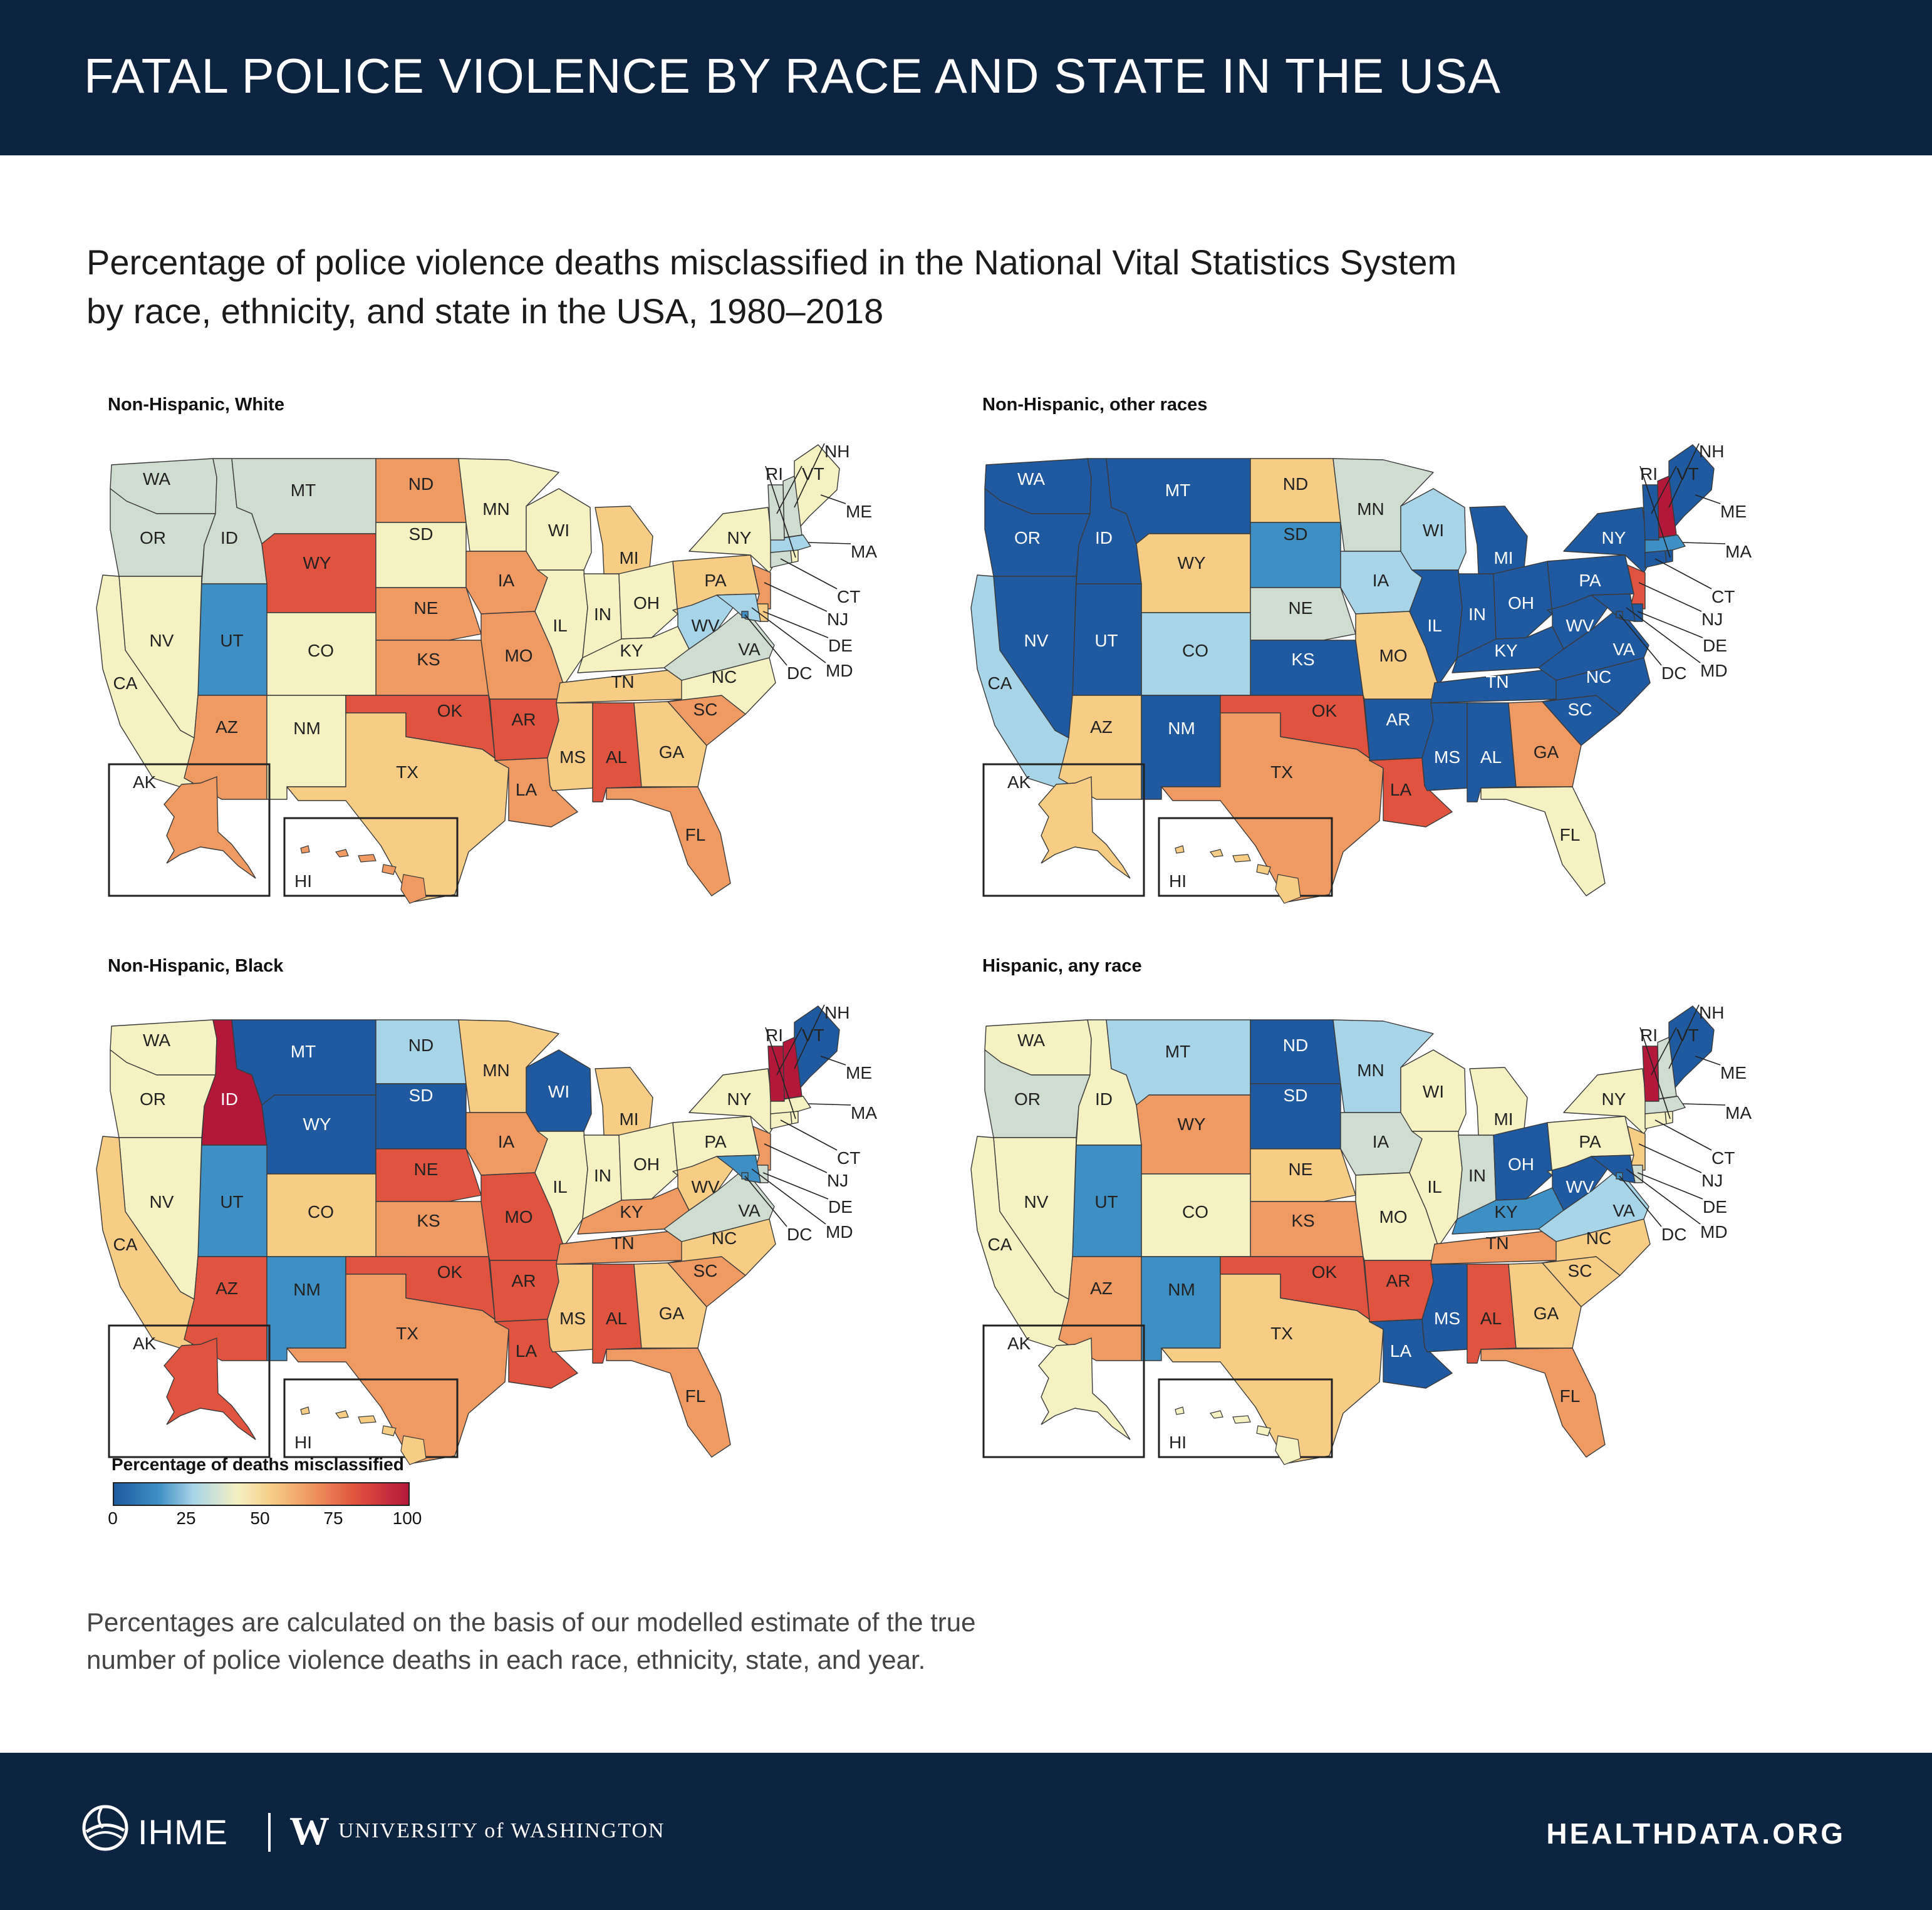 Image resolution: width=1932 pixels, height=1910 pixels. Describe the element at coordinates (672, 1313) in the screenshot. I see `state-label-ga: GA` at that location.